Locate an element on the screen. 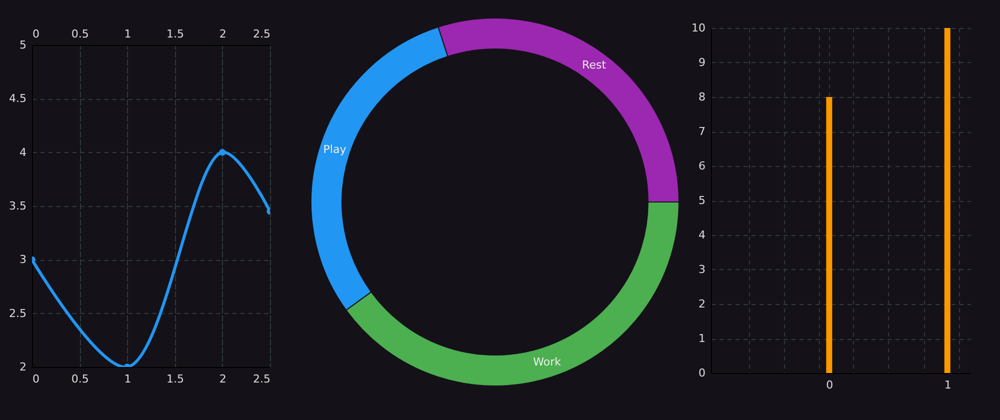 Image resolution: width=1000 pixels, height=420 pixels. x2-tick-label: 0.5 is located at coordinates (80, 34).